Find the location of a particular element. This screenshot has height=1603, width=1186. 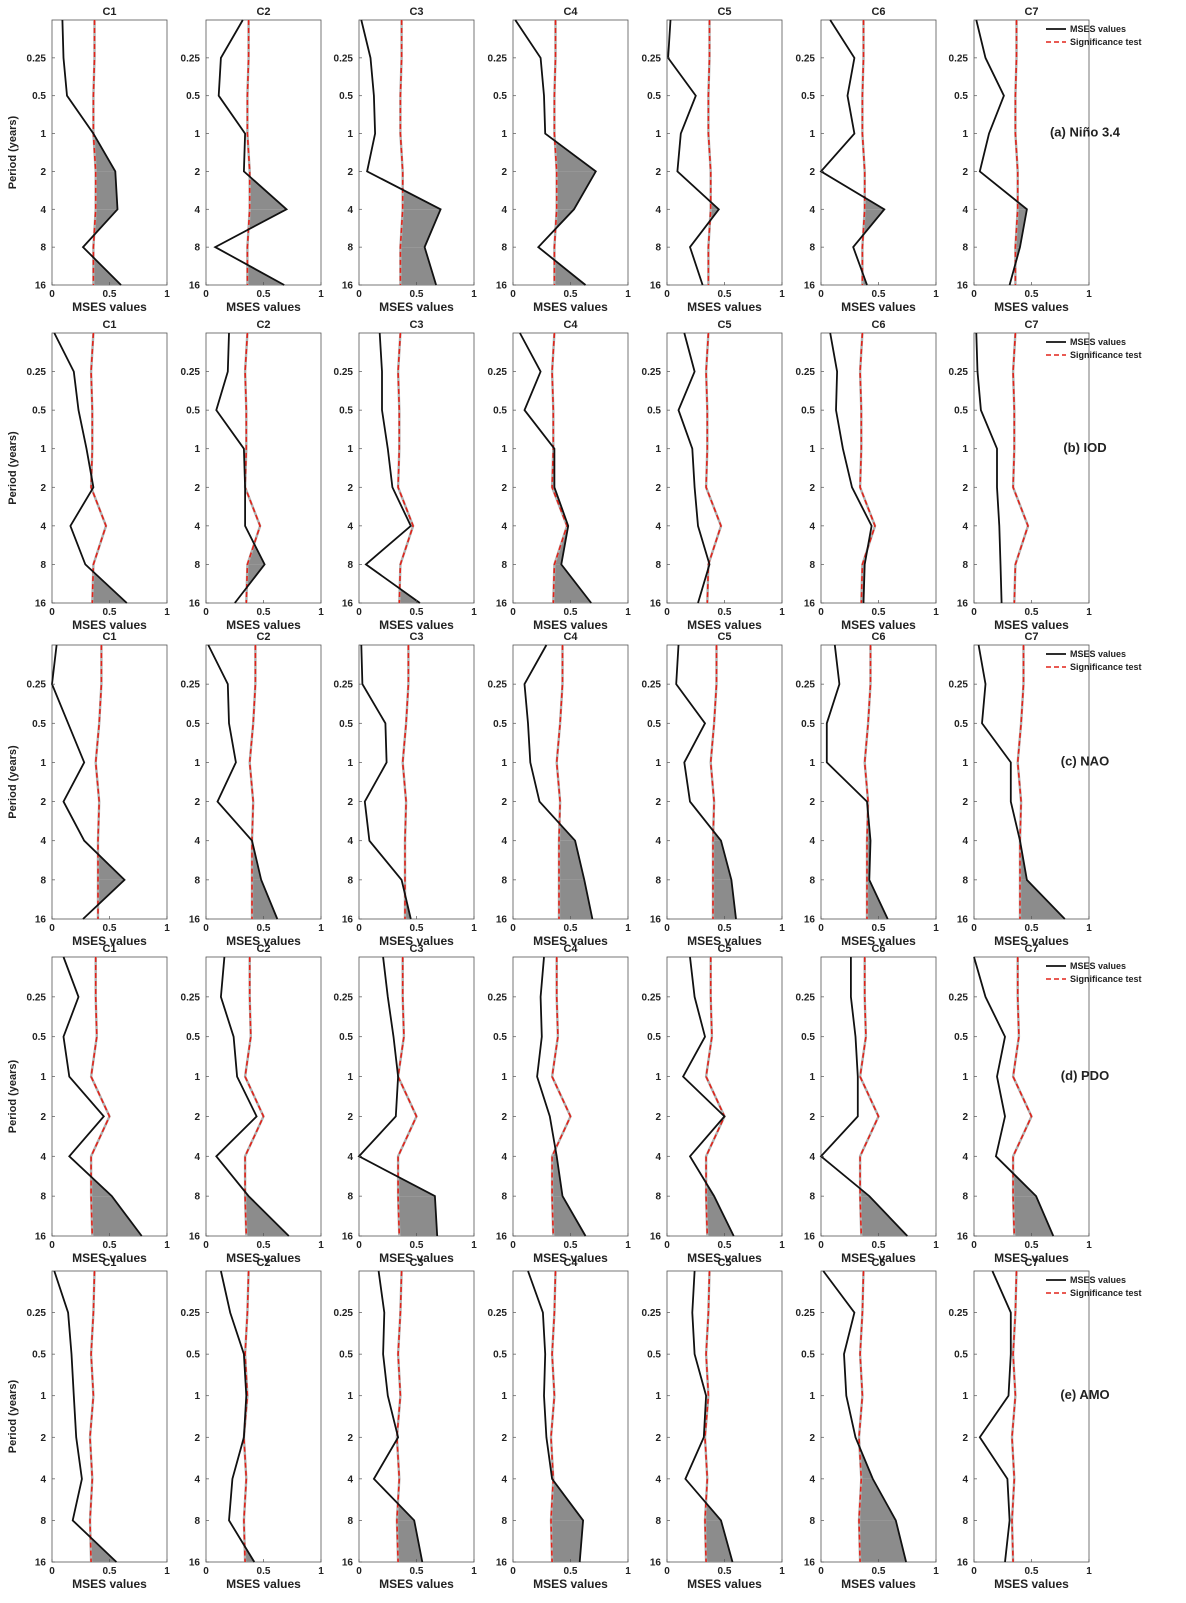

panel-c1: C1 0.25 0.5 1 2 4 8 160 0.5 1 MSES values is located at coordinates (99, 789).